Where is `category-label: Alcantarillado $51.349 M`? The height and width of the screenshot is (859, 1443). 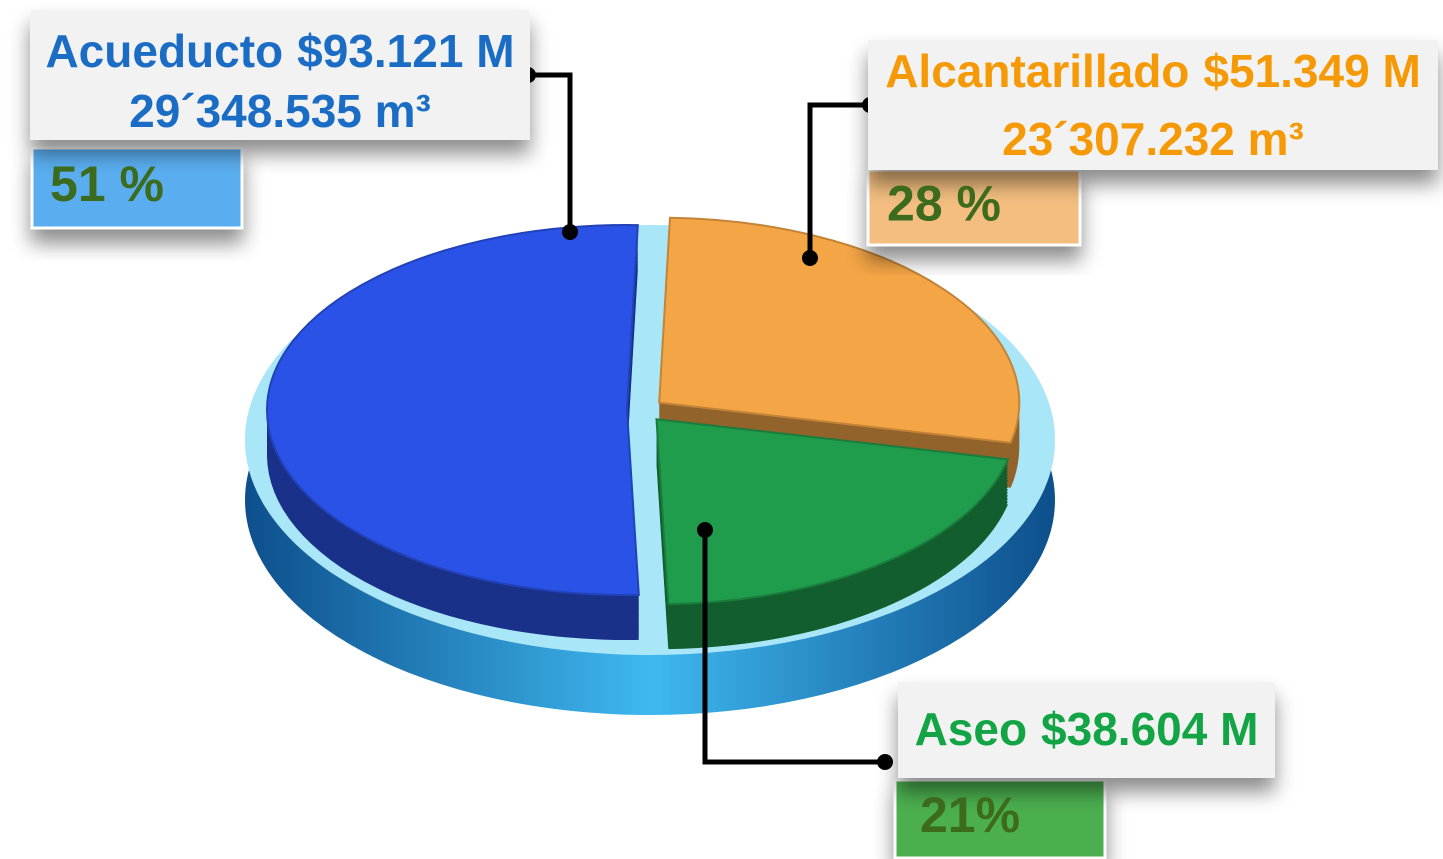 category-label: Alcantarillado $51.349 M is located at coordinates (1153, 71).